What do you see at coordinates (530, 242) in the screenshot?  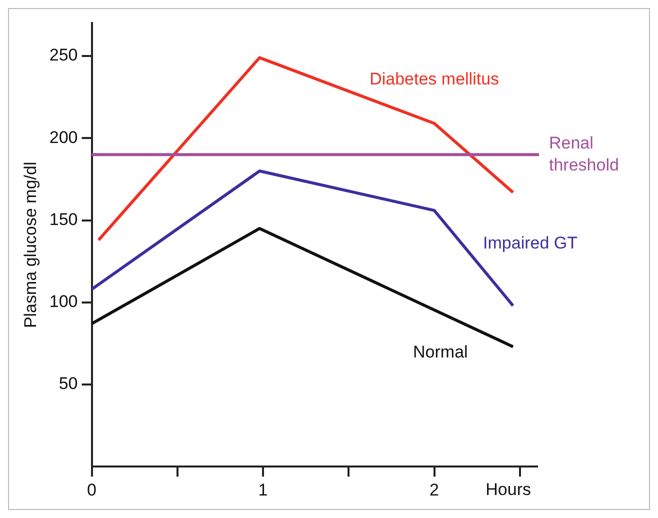 I see `series-label: Impaired GT` at bounding box center [530, 242].